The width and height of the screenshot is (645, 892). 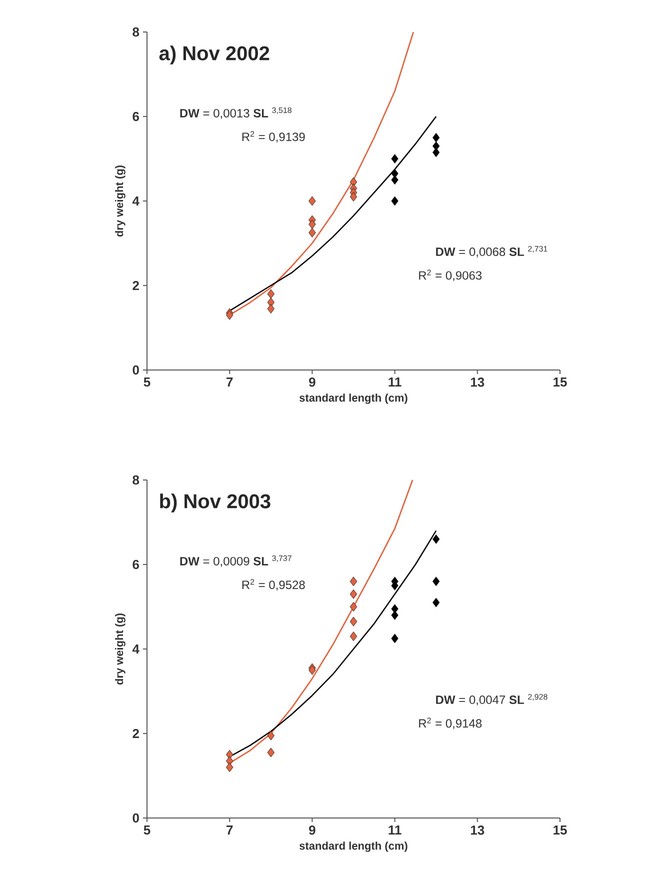 What do you see at coordinates (215, 503) in the screenshot?
I see `text: b) Nov 2003` at bounding box center [215, 503].